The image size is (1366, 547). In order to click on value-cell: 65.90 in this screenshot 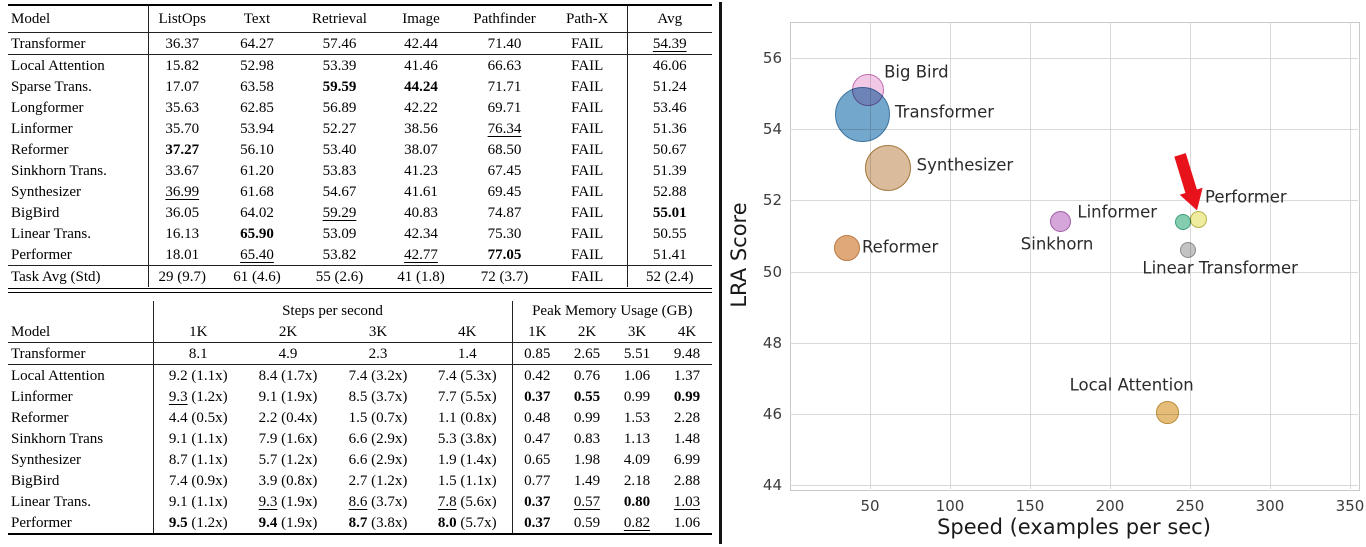, I will do `click(257, 233)`.